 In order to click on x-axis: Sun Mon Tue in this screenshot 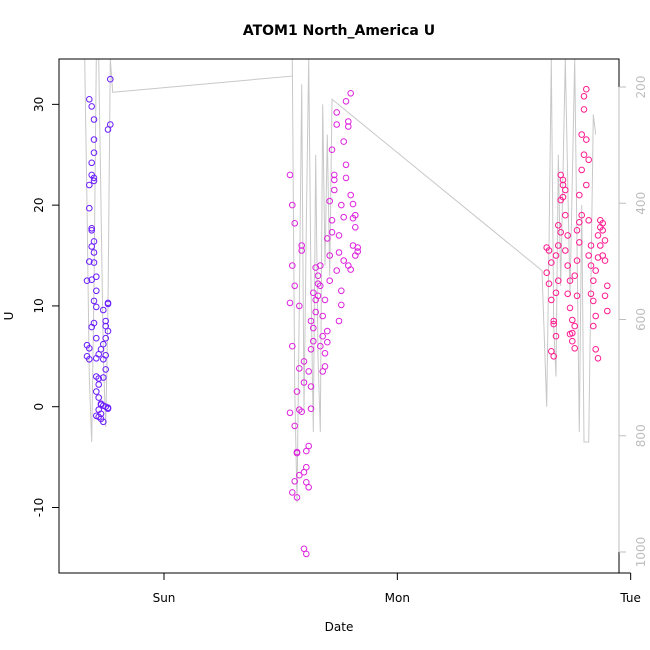, I will do `click(397, 588)`.